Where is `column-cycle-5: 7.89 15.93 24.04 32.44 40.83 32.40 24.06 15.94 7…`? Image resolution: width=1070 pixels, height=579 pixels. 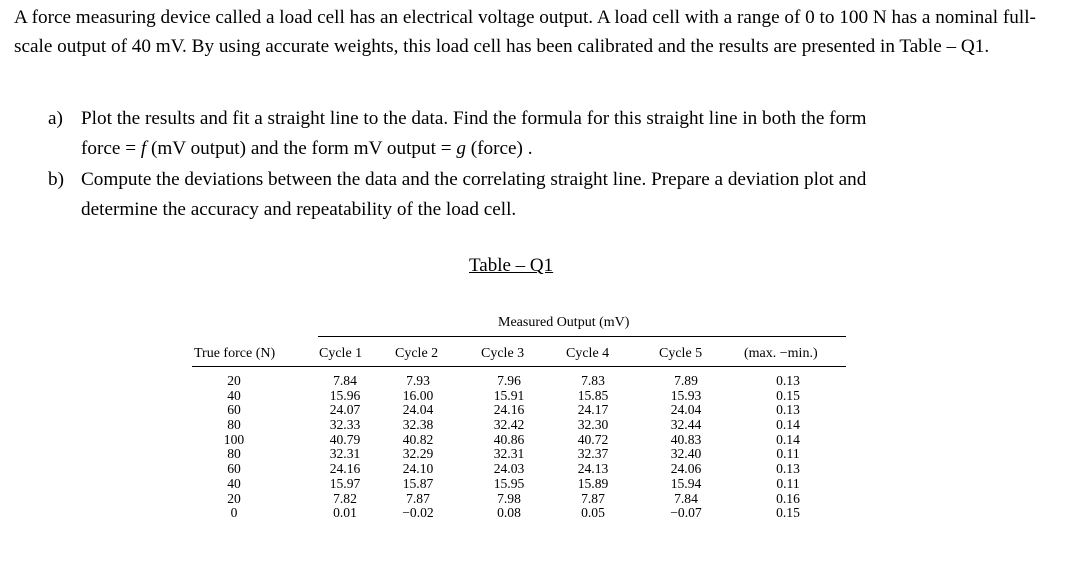 column-cycle-5: 7.89 15.93 24.04 32.44 40.83 32.40 24.06 15.94 7… is located at coordinates (686, 447).